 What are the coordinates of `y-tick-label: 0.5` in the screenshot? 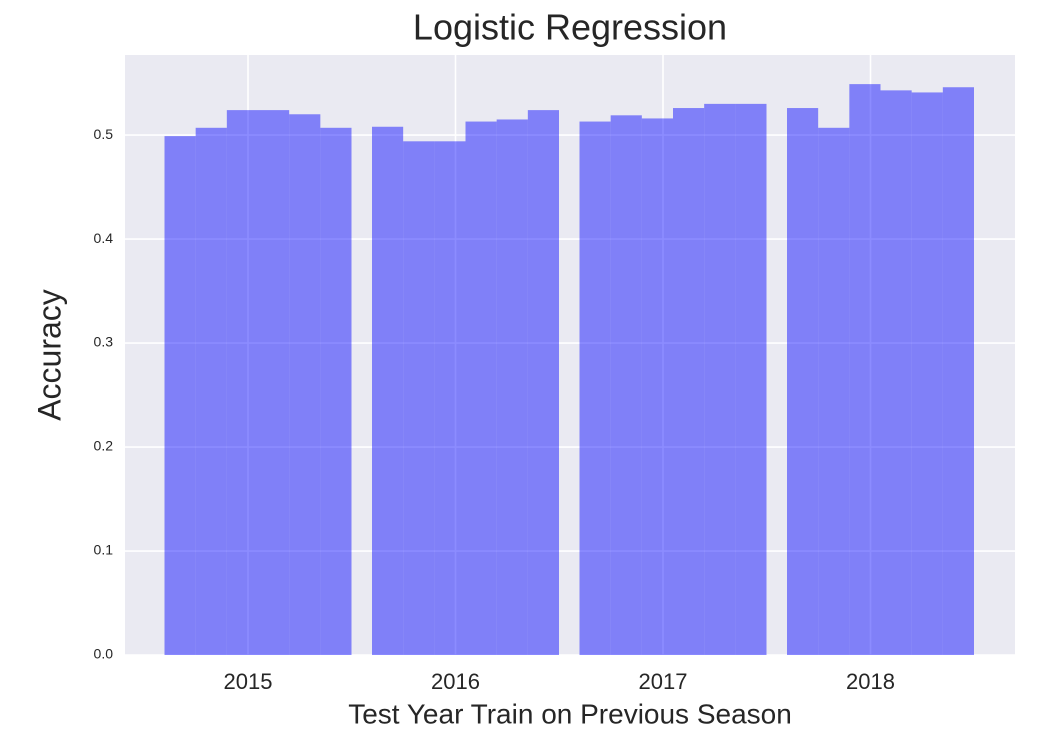 It's located at (104, 134).